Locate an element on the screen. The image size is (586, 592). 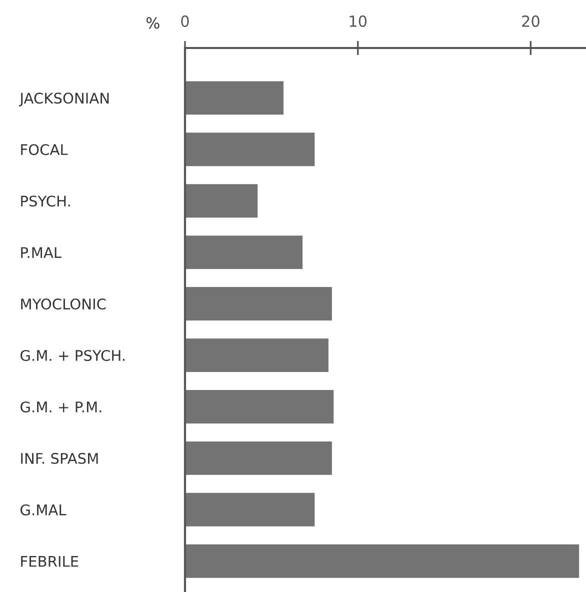
x-axis-title: % is located at coordinates (153, 23).